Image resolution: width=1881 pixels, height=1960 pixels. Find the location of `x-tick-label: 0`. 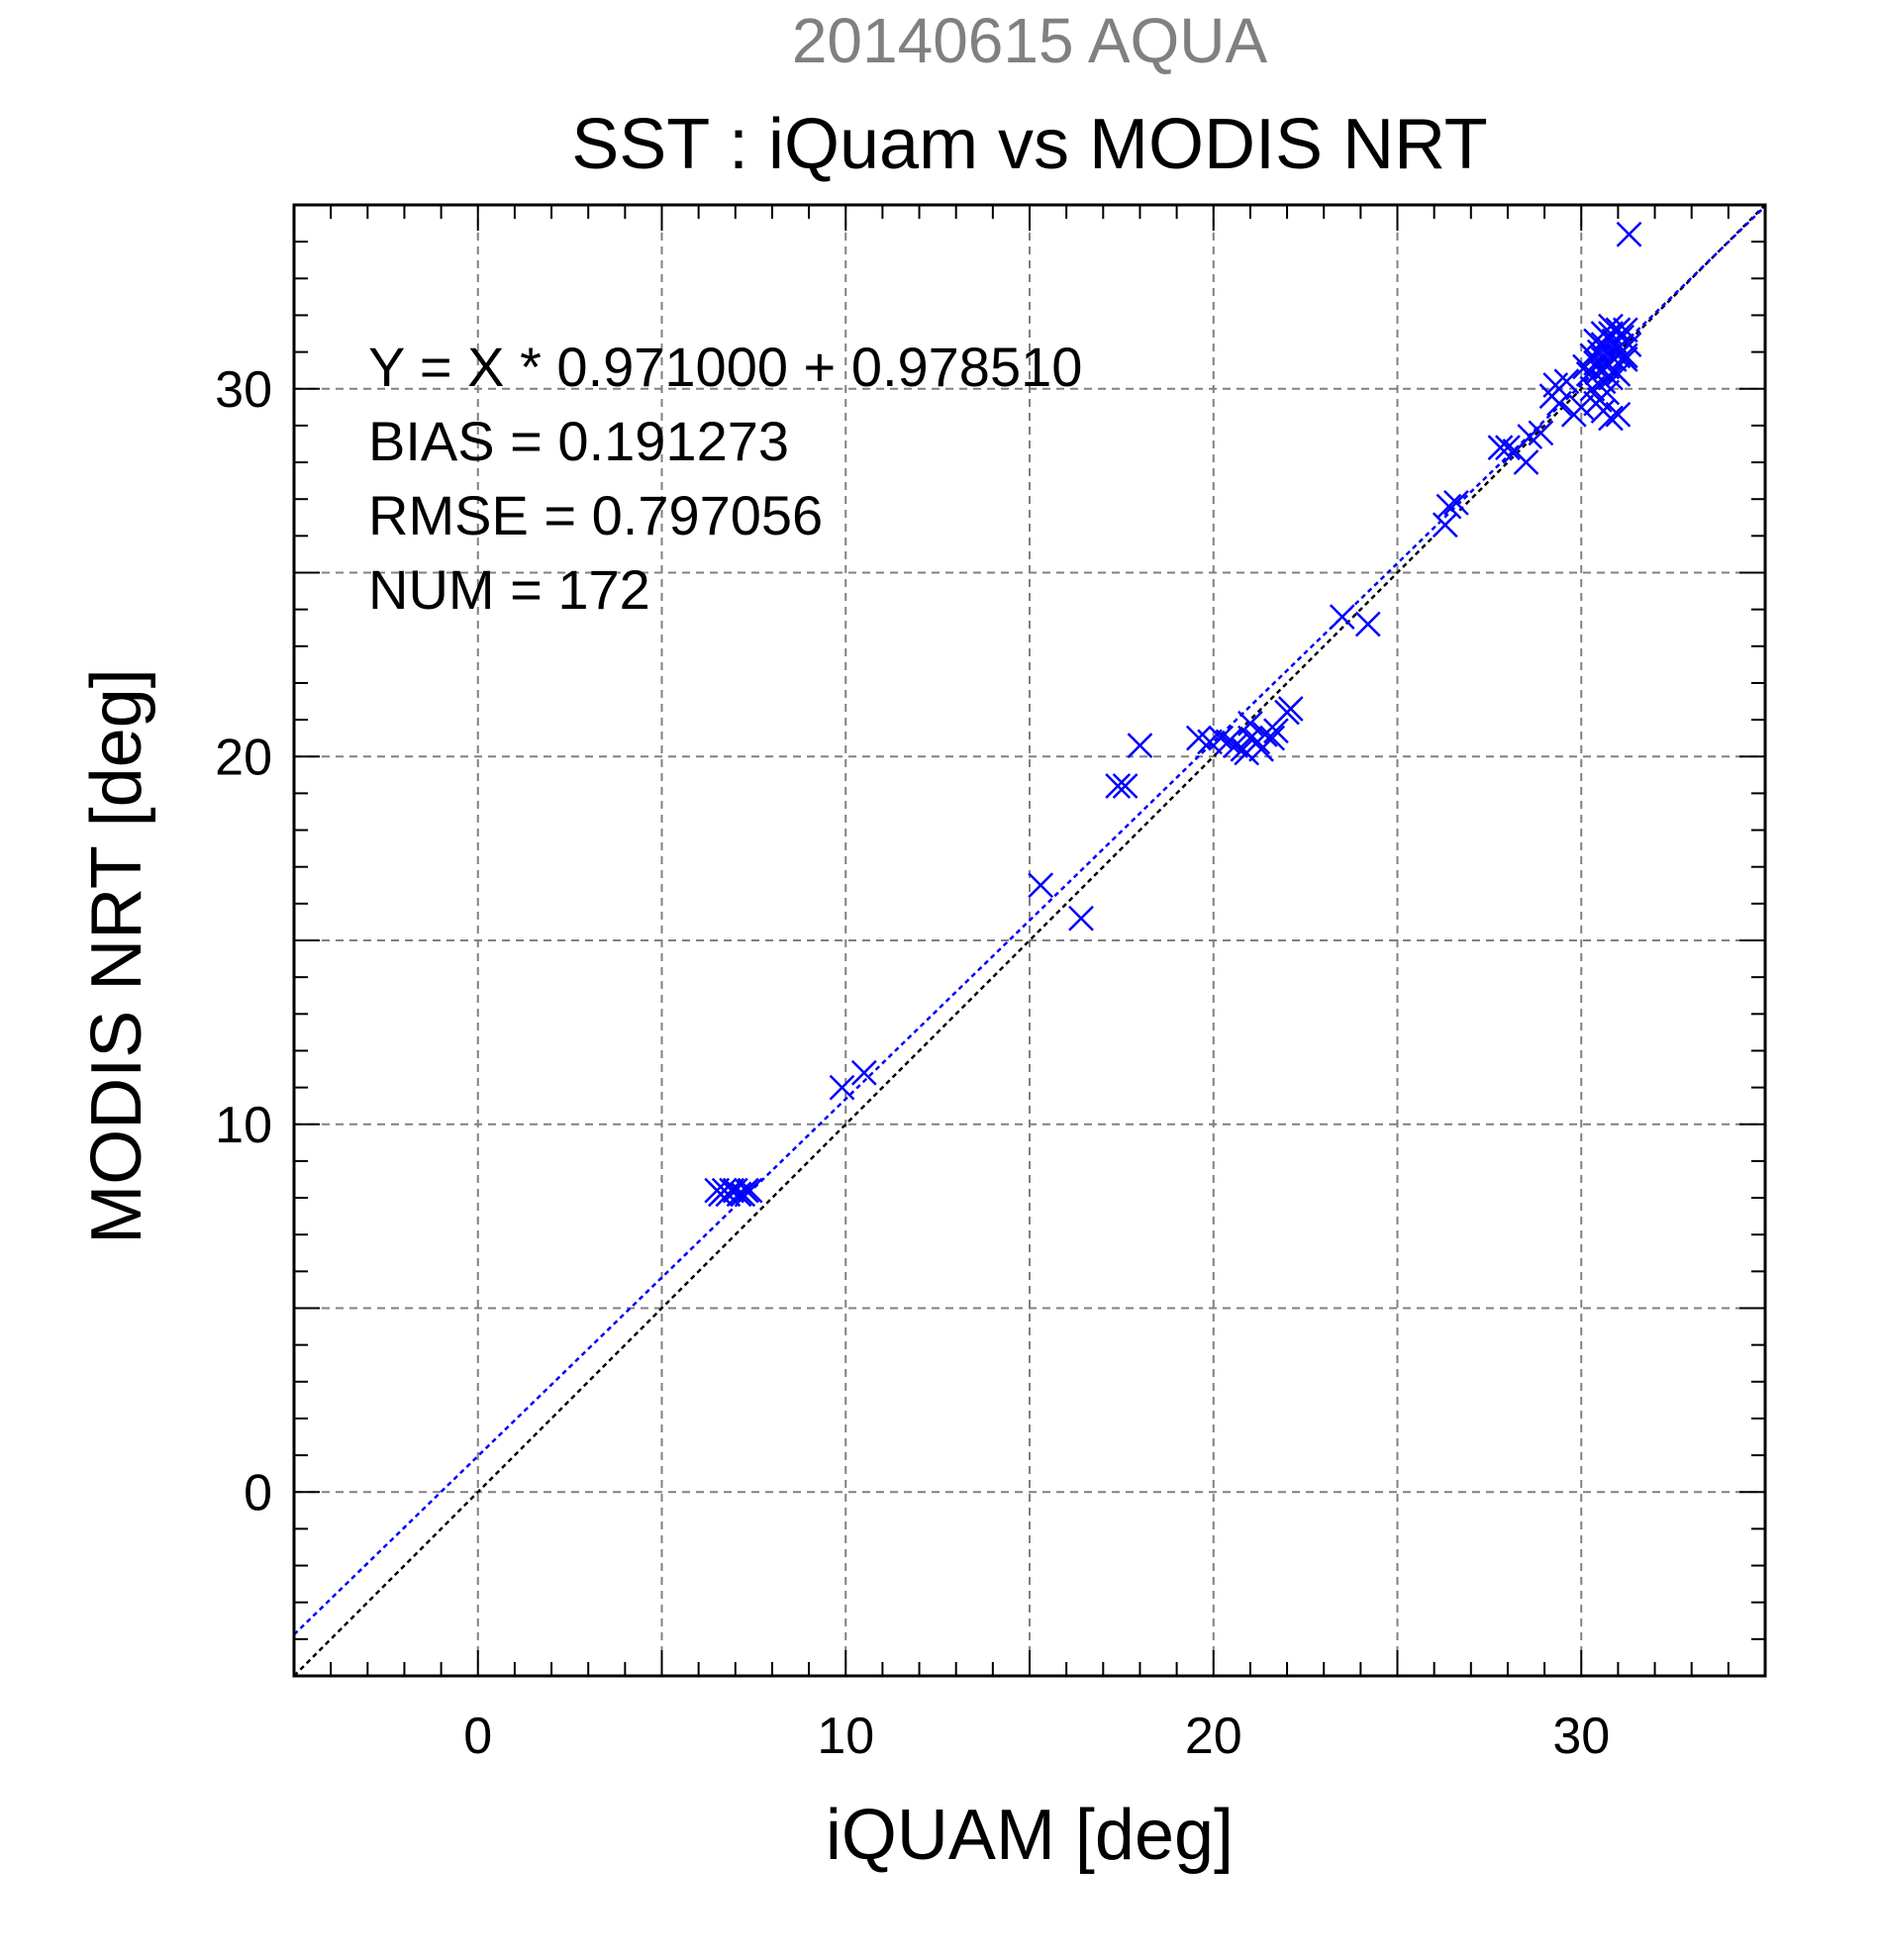

x-tick-label: 0 is located at coordinates (477, 1736).